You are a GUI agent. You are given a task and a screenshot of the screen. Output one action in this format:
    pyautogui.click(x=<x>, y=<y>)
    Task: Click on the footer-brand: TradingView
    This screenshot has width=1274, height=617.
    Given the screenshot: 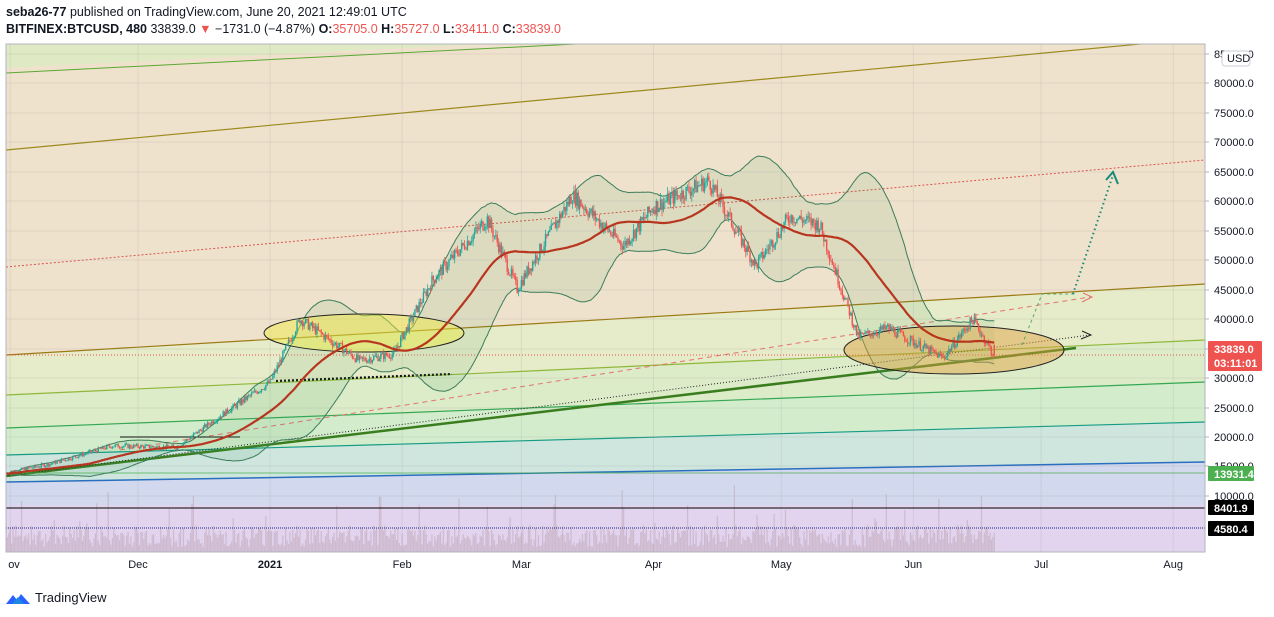 What is the action you would take?
    pyautogui.click(x=71, y=597)
    